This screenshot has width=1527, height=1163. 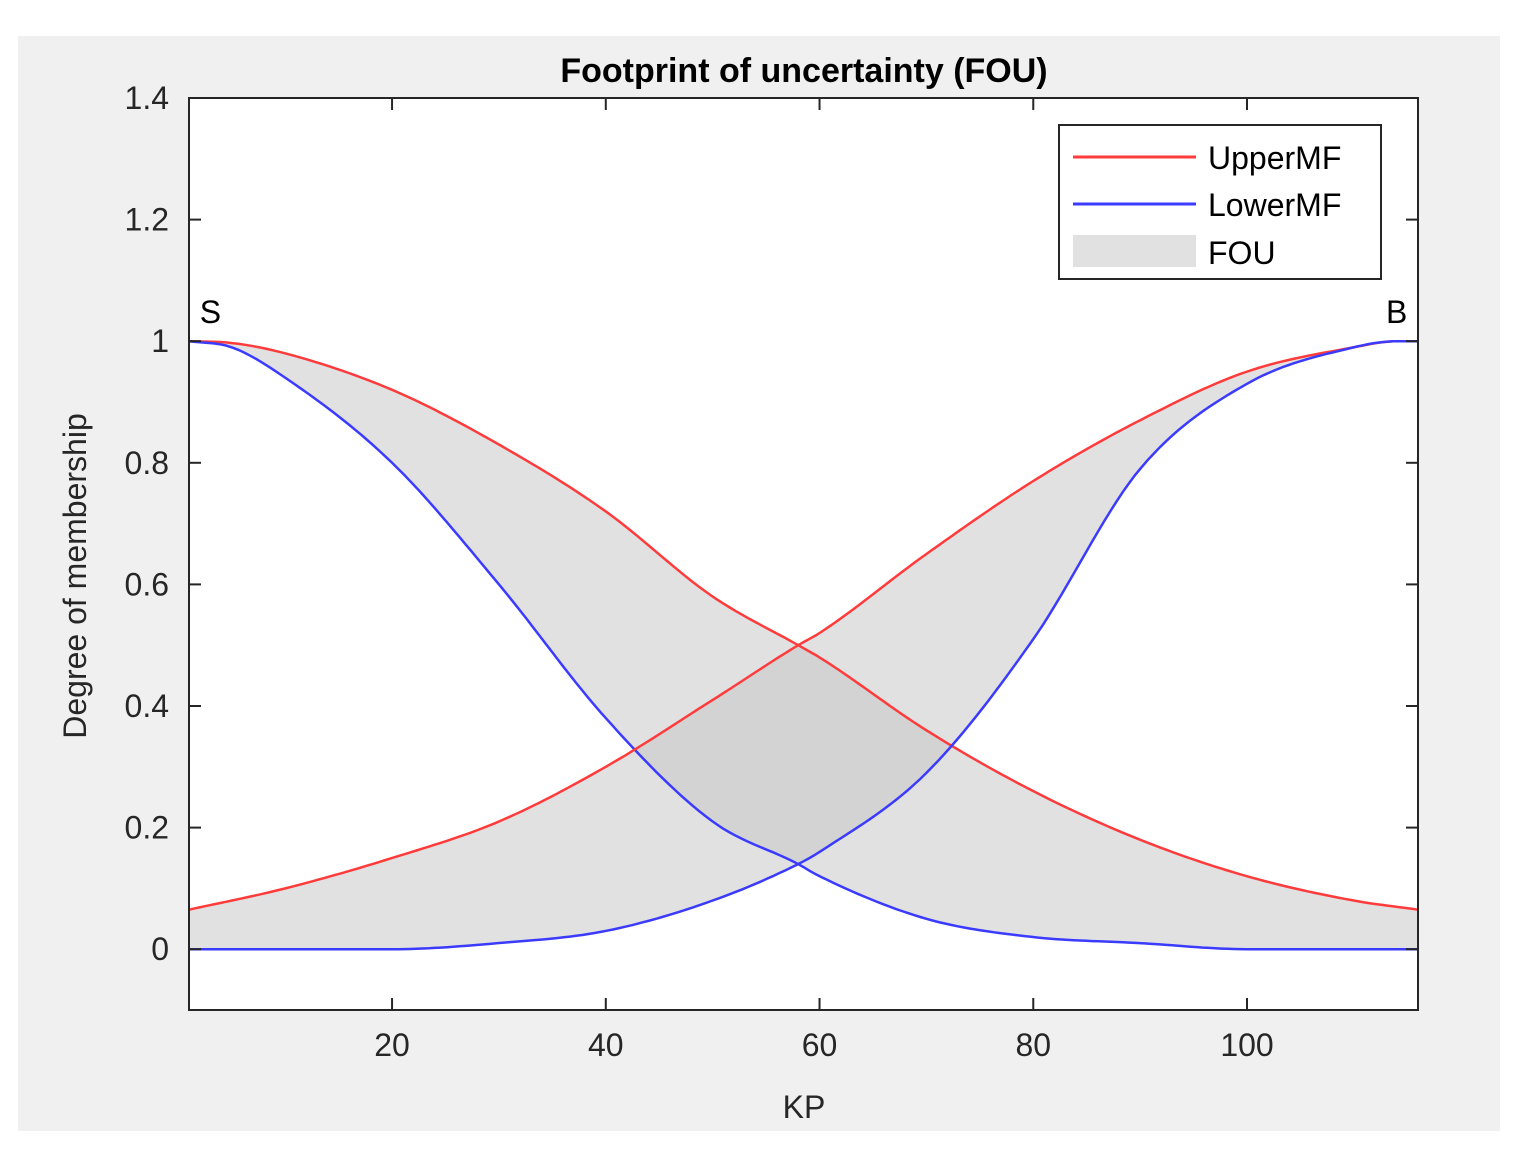 I want to click on y-tick-label: 0, so click(x=160, y=949).